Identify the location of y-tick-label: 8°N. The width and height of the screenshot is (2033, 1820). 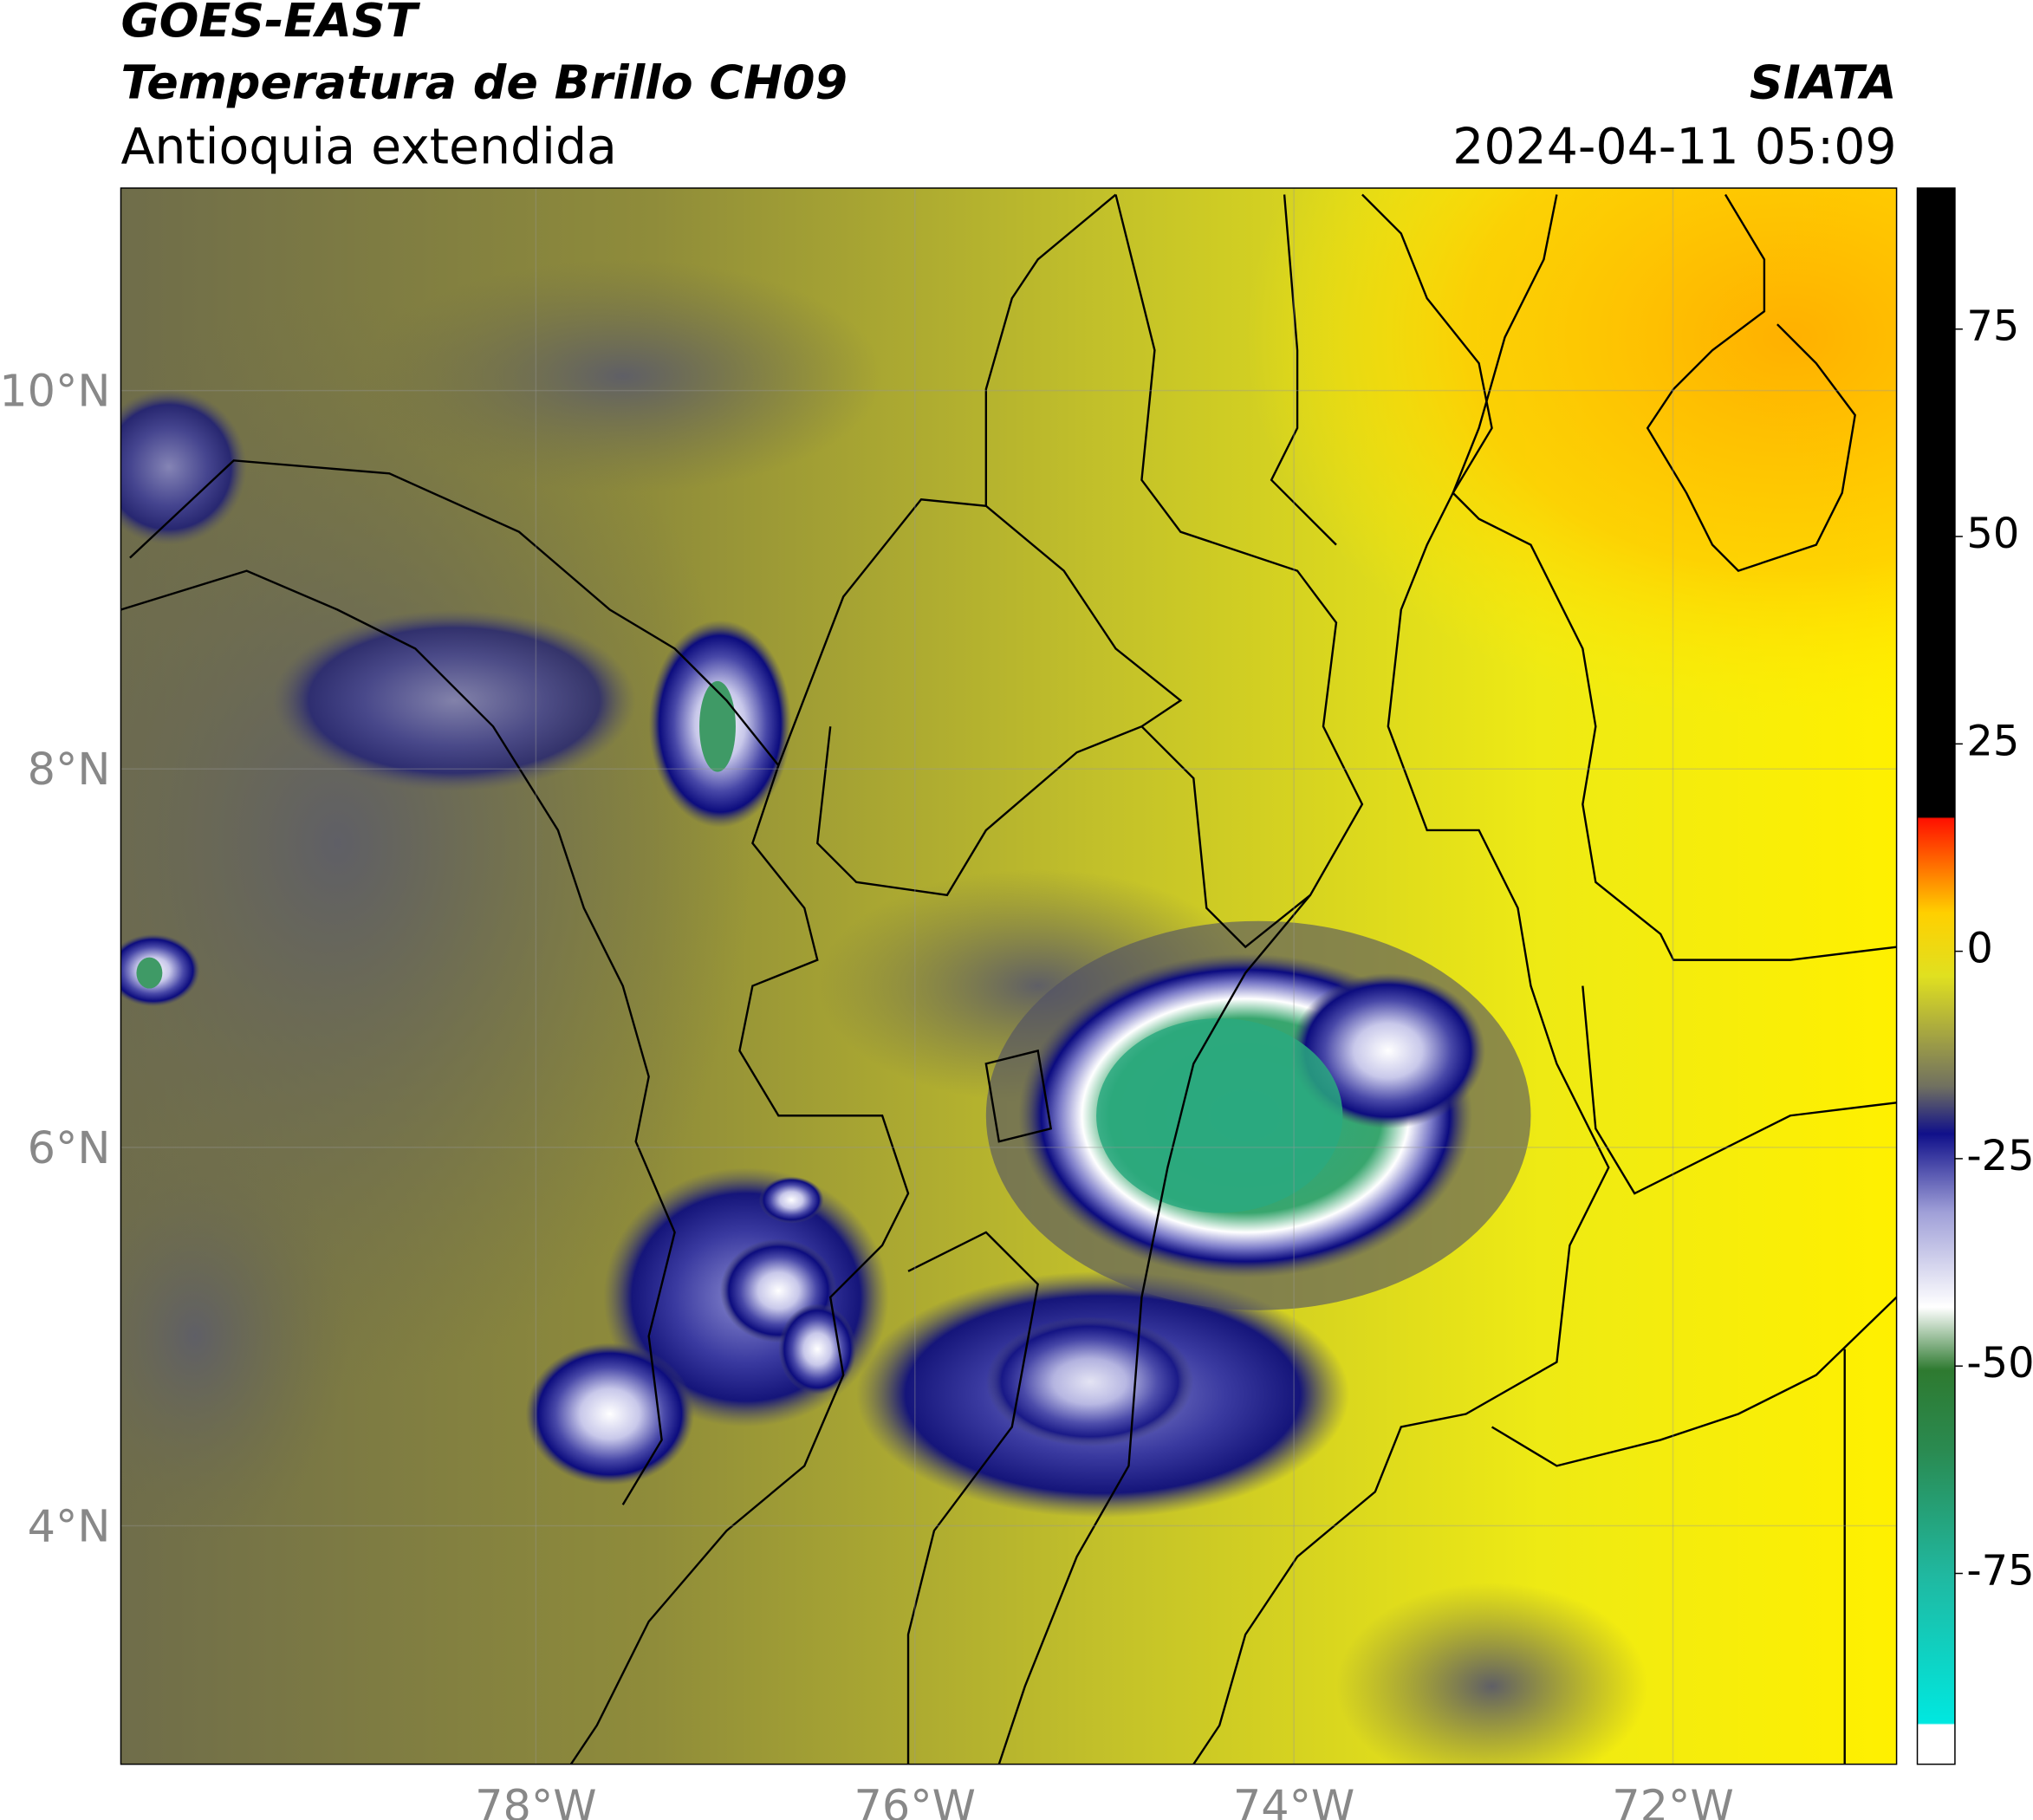
(69, 770).